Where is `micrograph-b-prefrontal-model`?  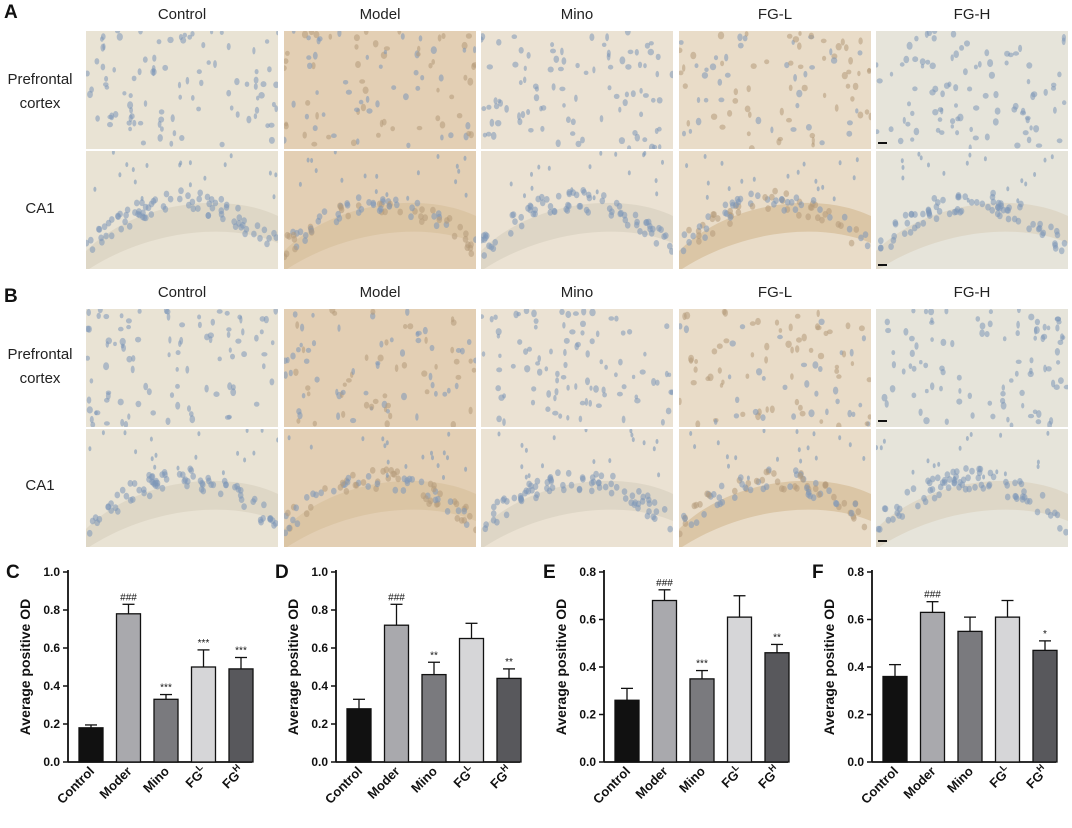
micrograph-b-prefrontal-model is located at coordinates (380, 368).